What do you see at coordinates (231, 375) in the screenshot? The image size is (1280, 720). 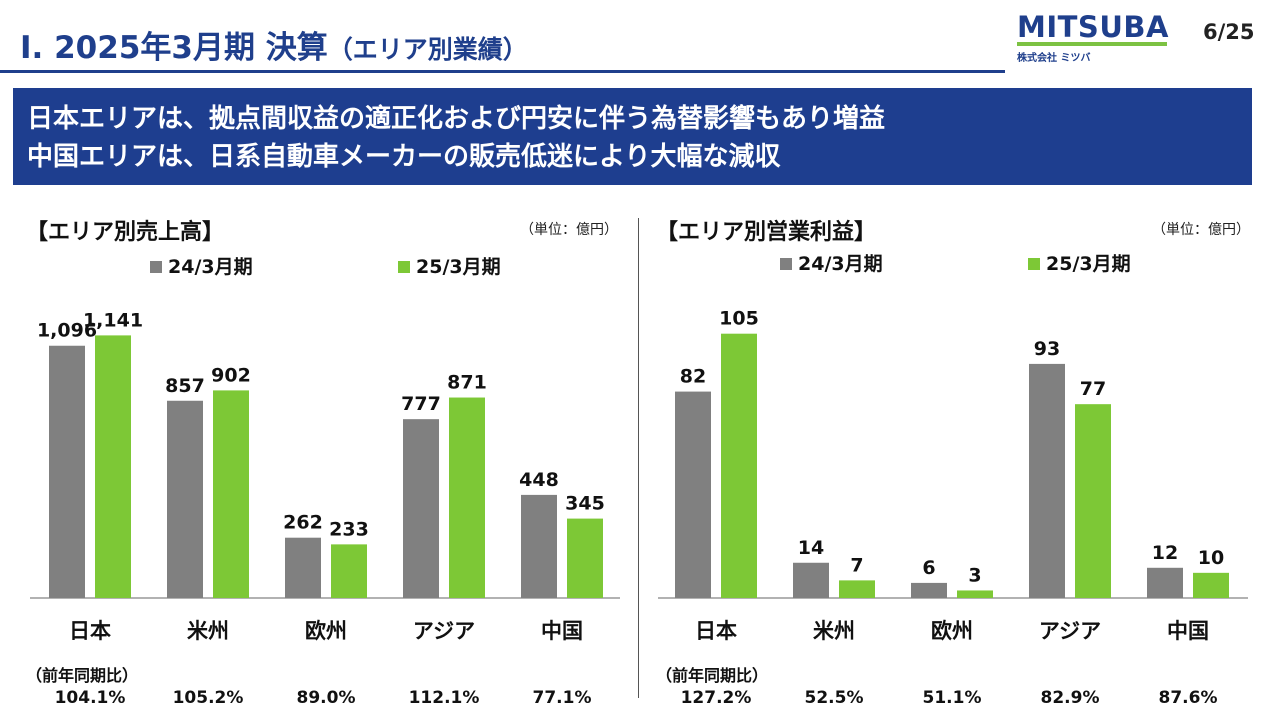 I see `sales-value-label: 902` at bounding box center [231, 375].